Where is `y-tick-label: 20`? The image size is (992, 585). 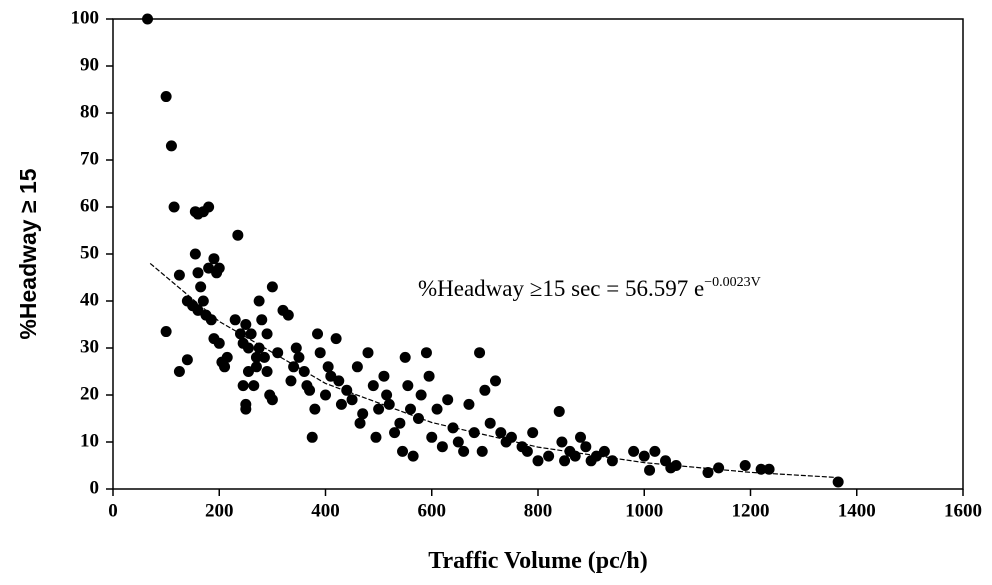 y-tick-label: 20 is located at coordinates (89, 393).